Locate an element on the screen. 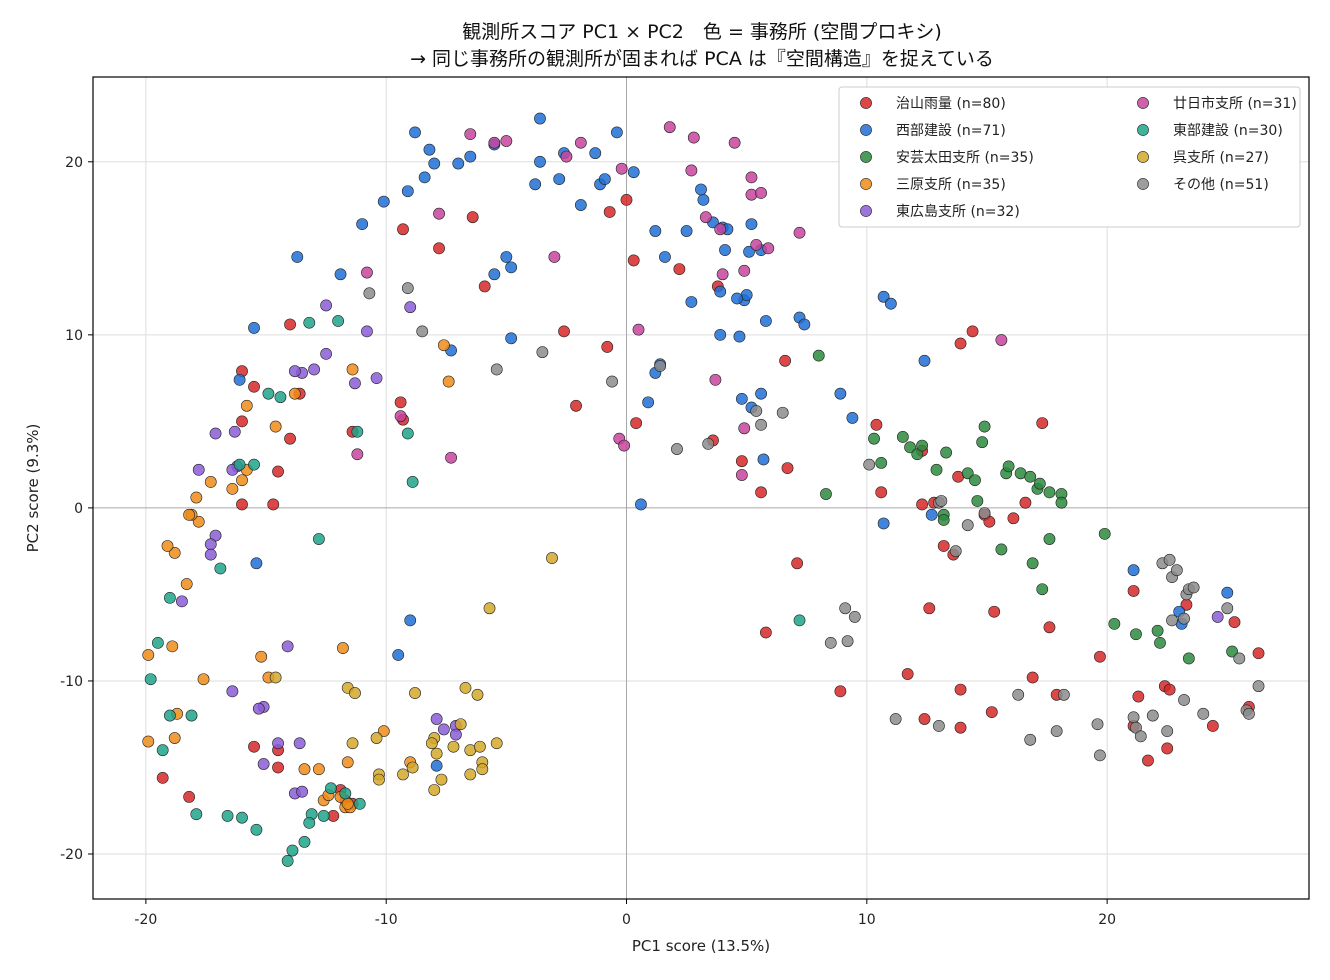 The width and height of the screenshot is (1330, 980). y-axis-label: PC2 score (9.3%) is located at coordinates (33, 488).